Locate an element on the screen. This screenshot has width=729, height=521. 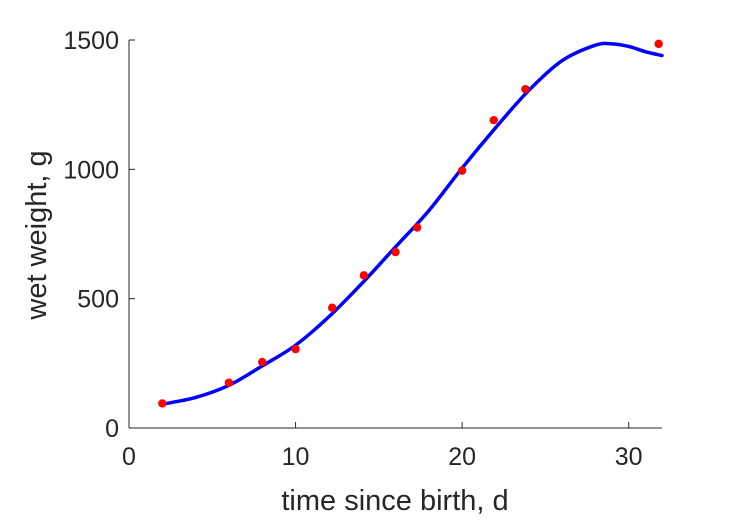
x-tick-label: 20 is located at coordinates (462, 457).